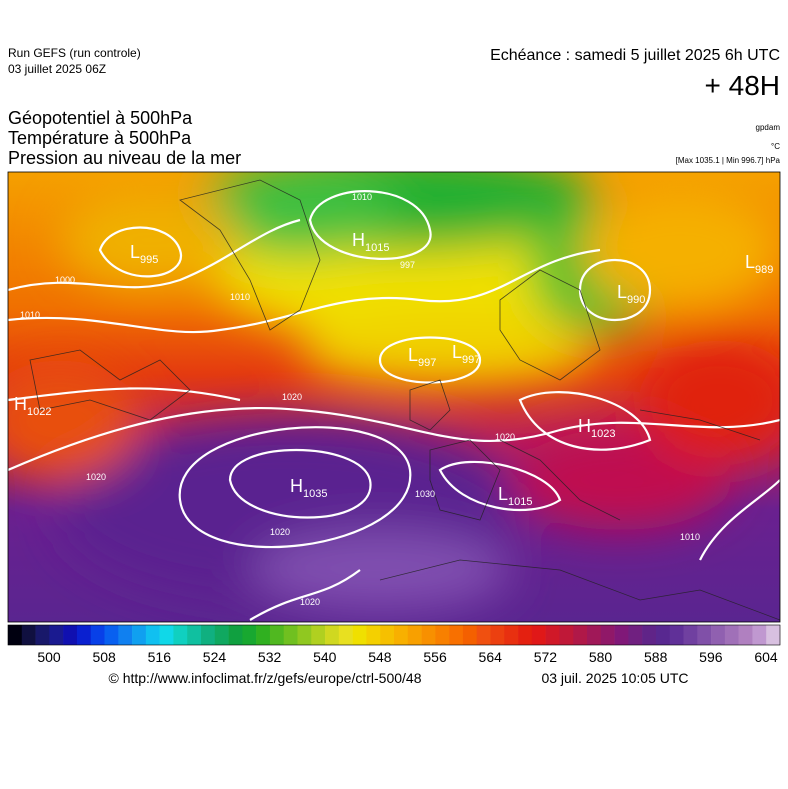  I want to click on center-value: 997, so click(427, 363).